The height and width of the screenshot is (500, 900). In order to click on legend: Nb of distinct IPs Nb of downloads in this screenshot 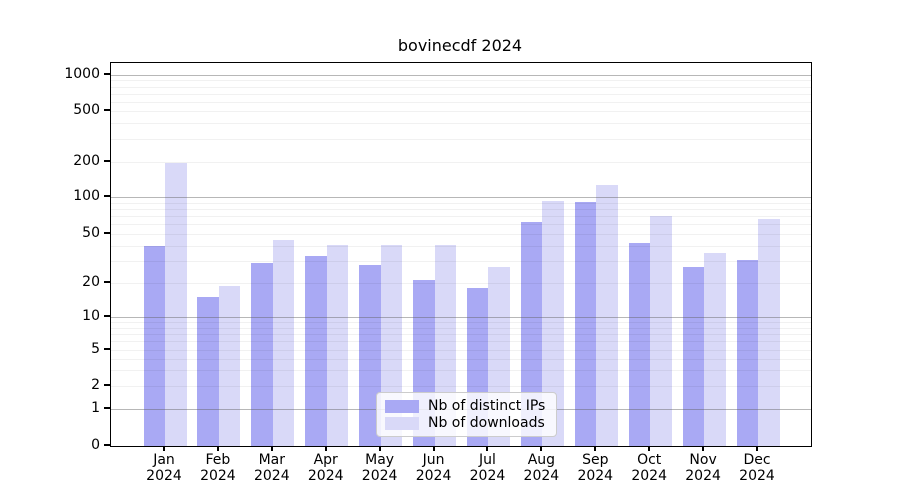, I will do `click(466, 414)`.